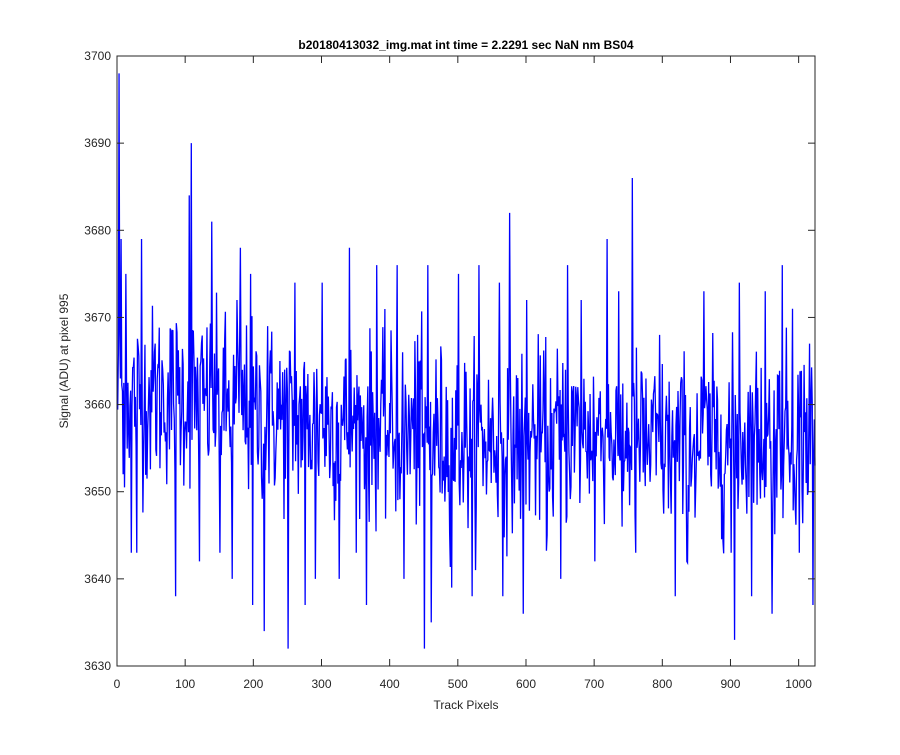 Image resolution: width=900 pixels, height=755 pixels. I want to click on y-tick-label: 3650, so click(97, 492).